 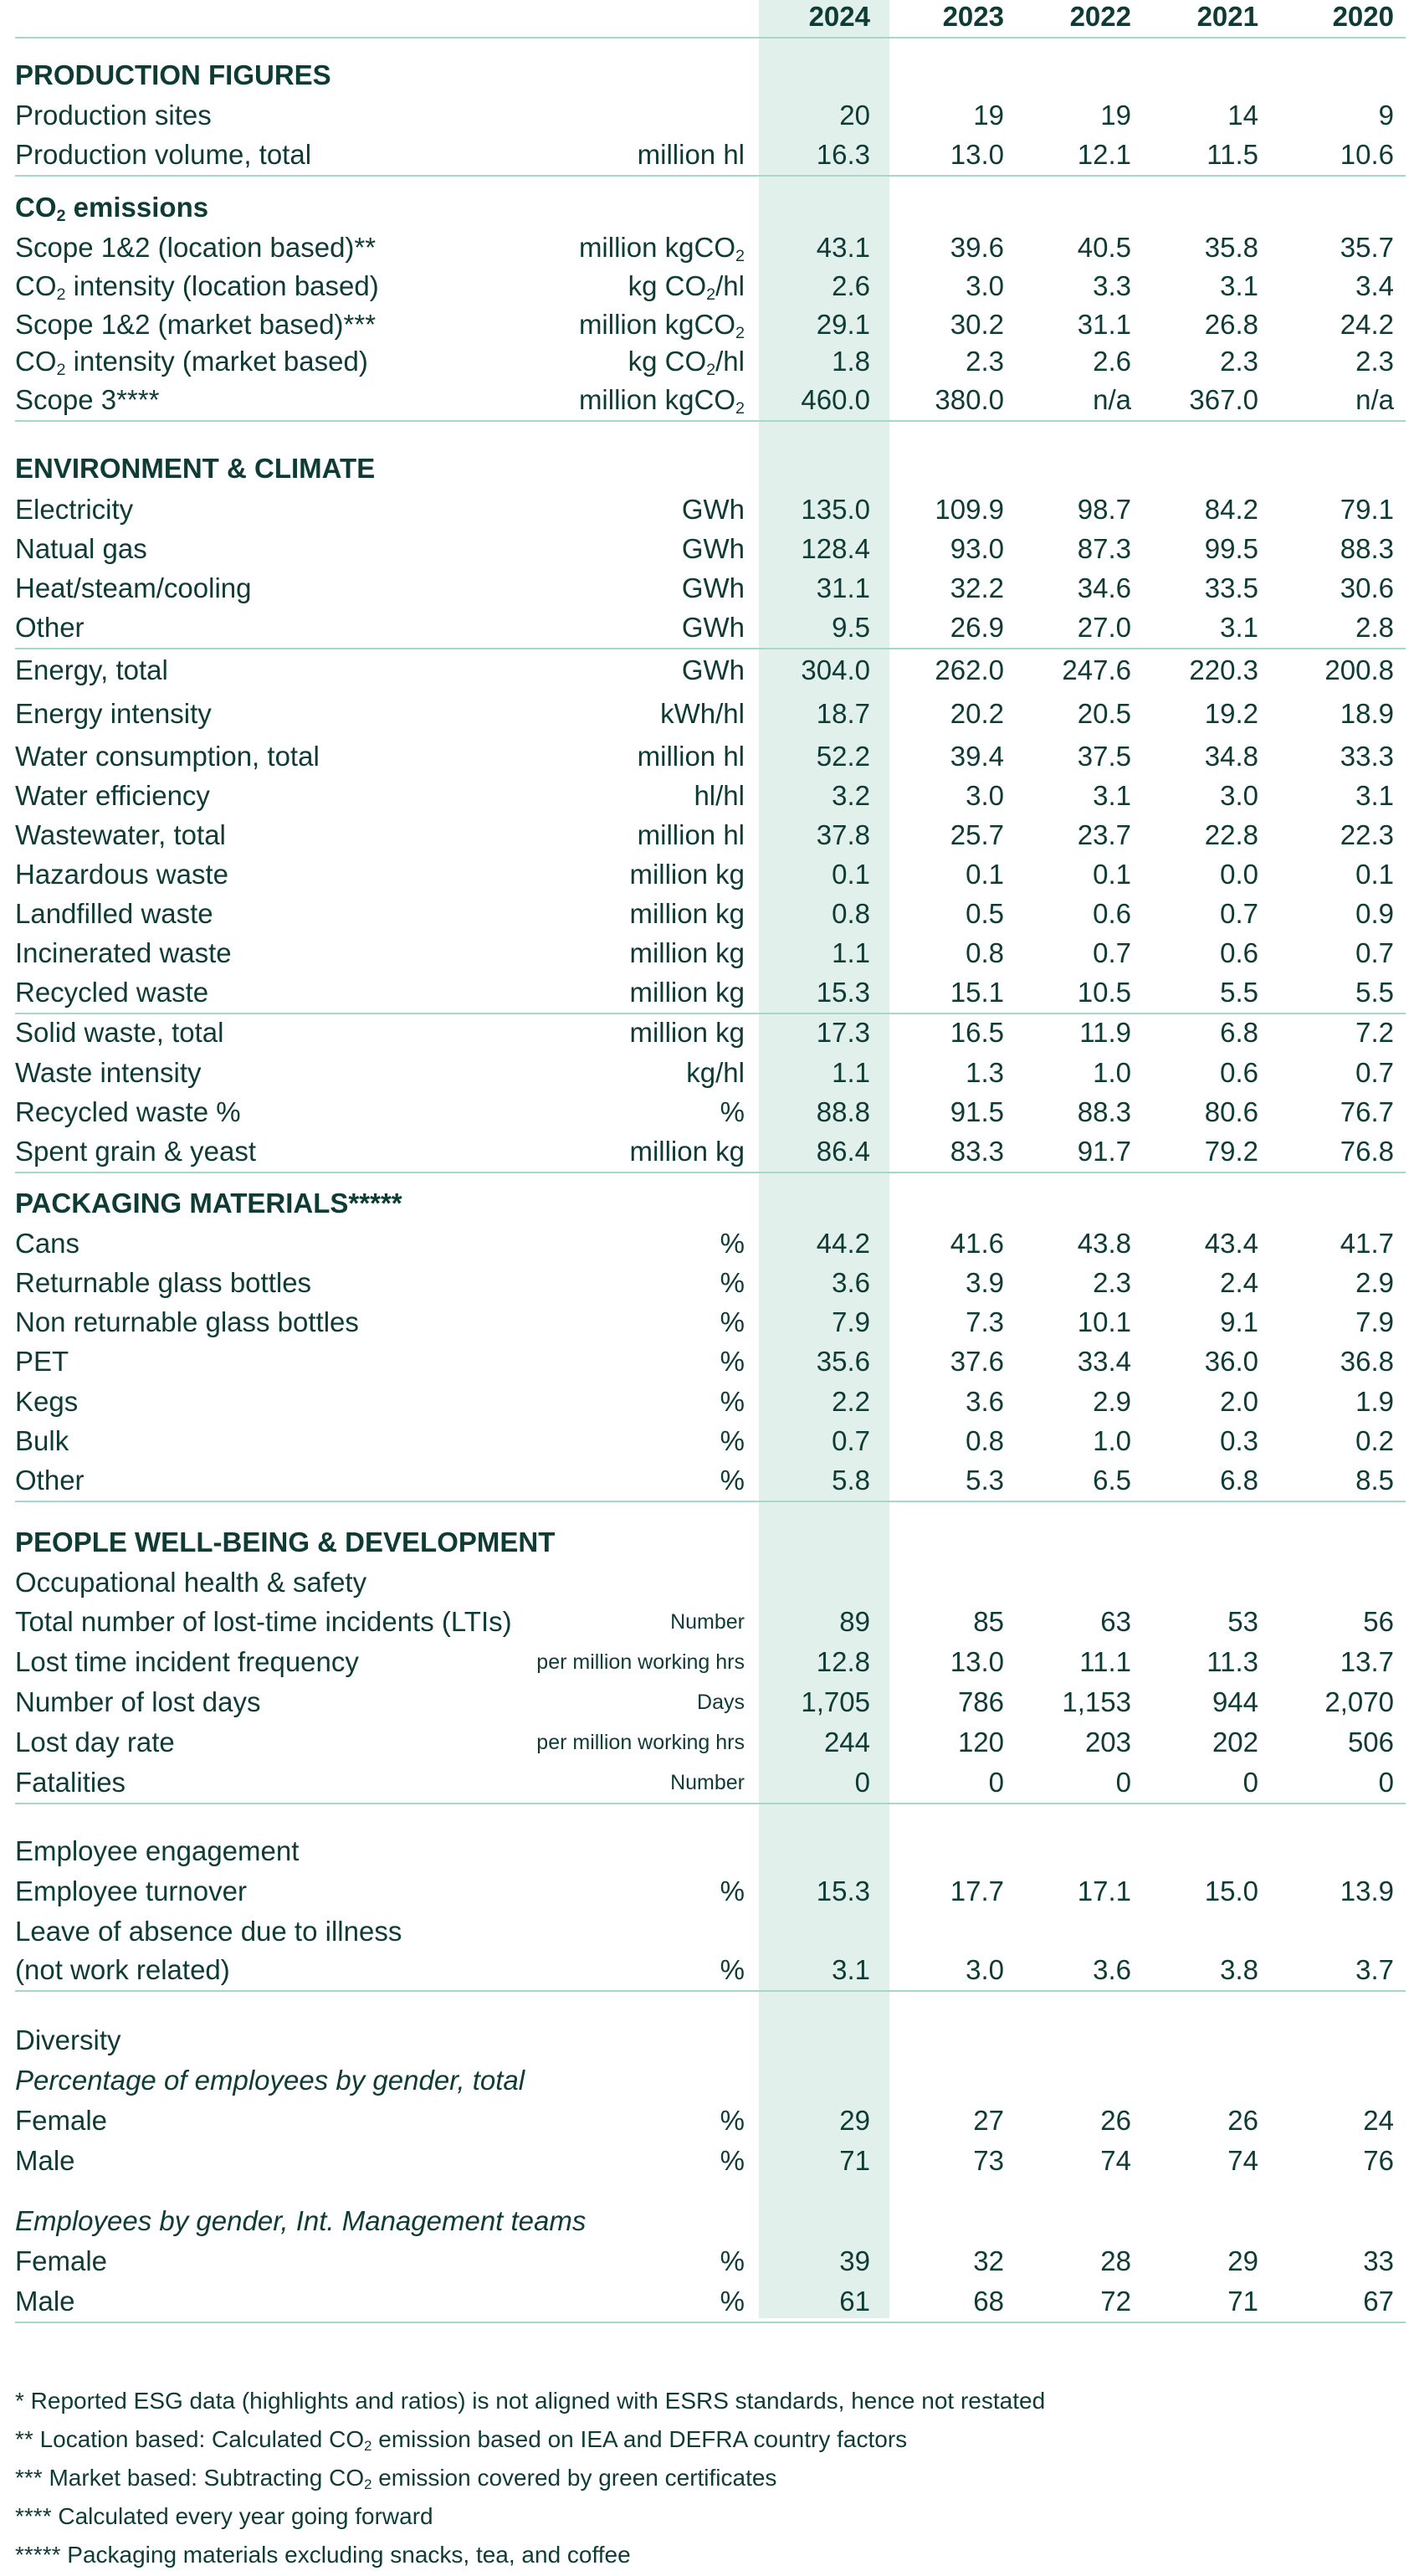 I want to click on table-row: Other% 5.8 5.3 6.5 6.8 8.5, so click(x=707, y=1480).